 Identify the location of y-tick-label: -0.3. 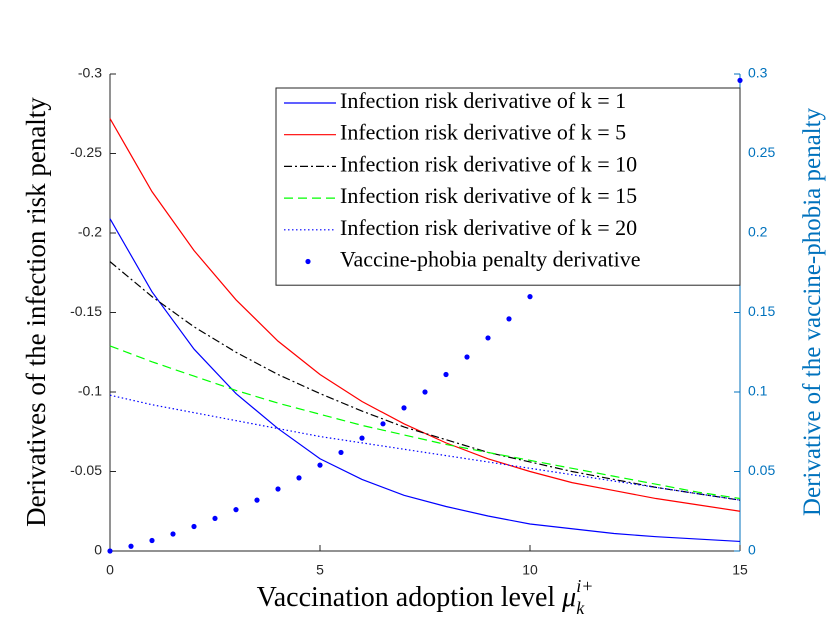
(90, 73).